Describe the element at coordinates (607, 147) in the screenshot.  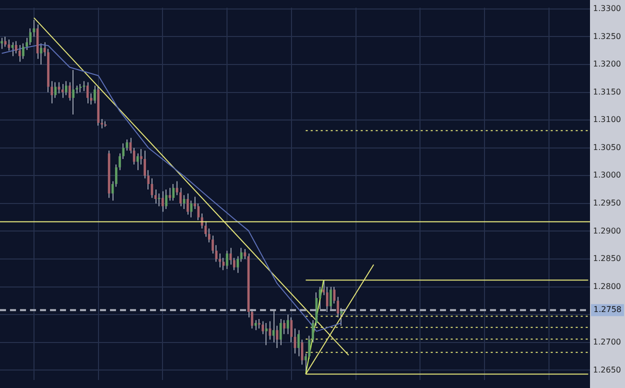
I see `y-tick-label: 1.3050` at that location.